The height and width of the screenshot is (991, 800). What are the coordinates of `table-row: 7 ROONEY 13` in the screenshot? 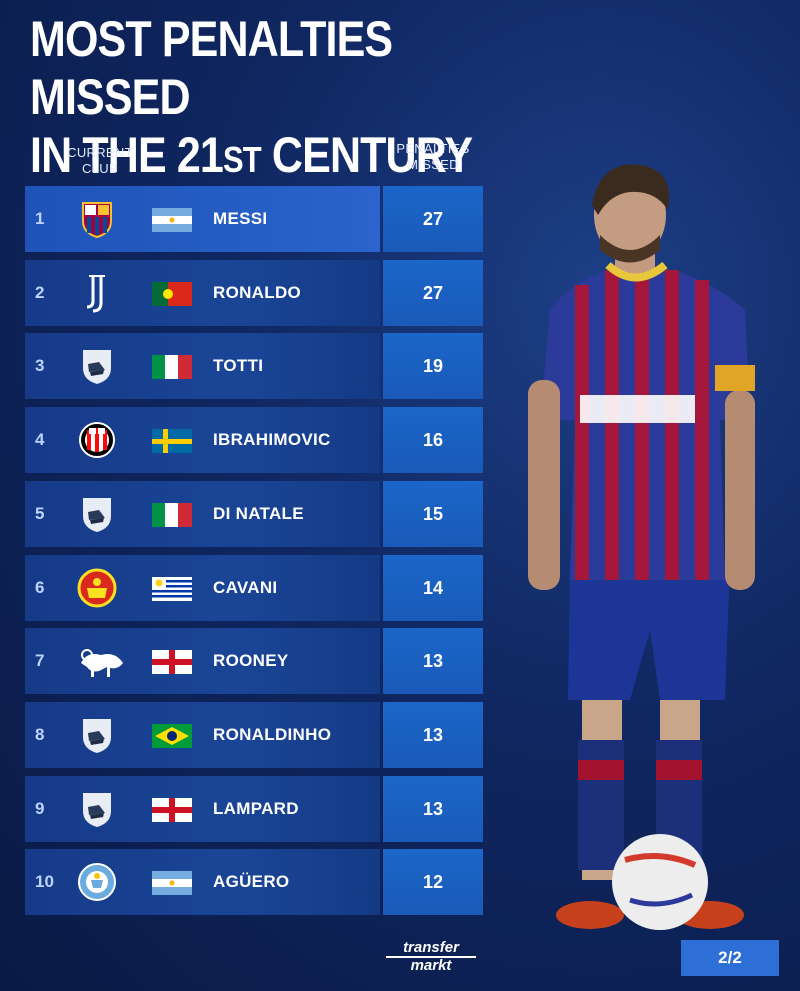 It's located at (255, 661).